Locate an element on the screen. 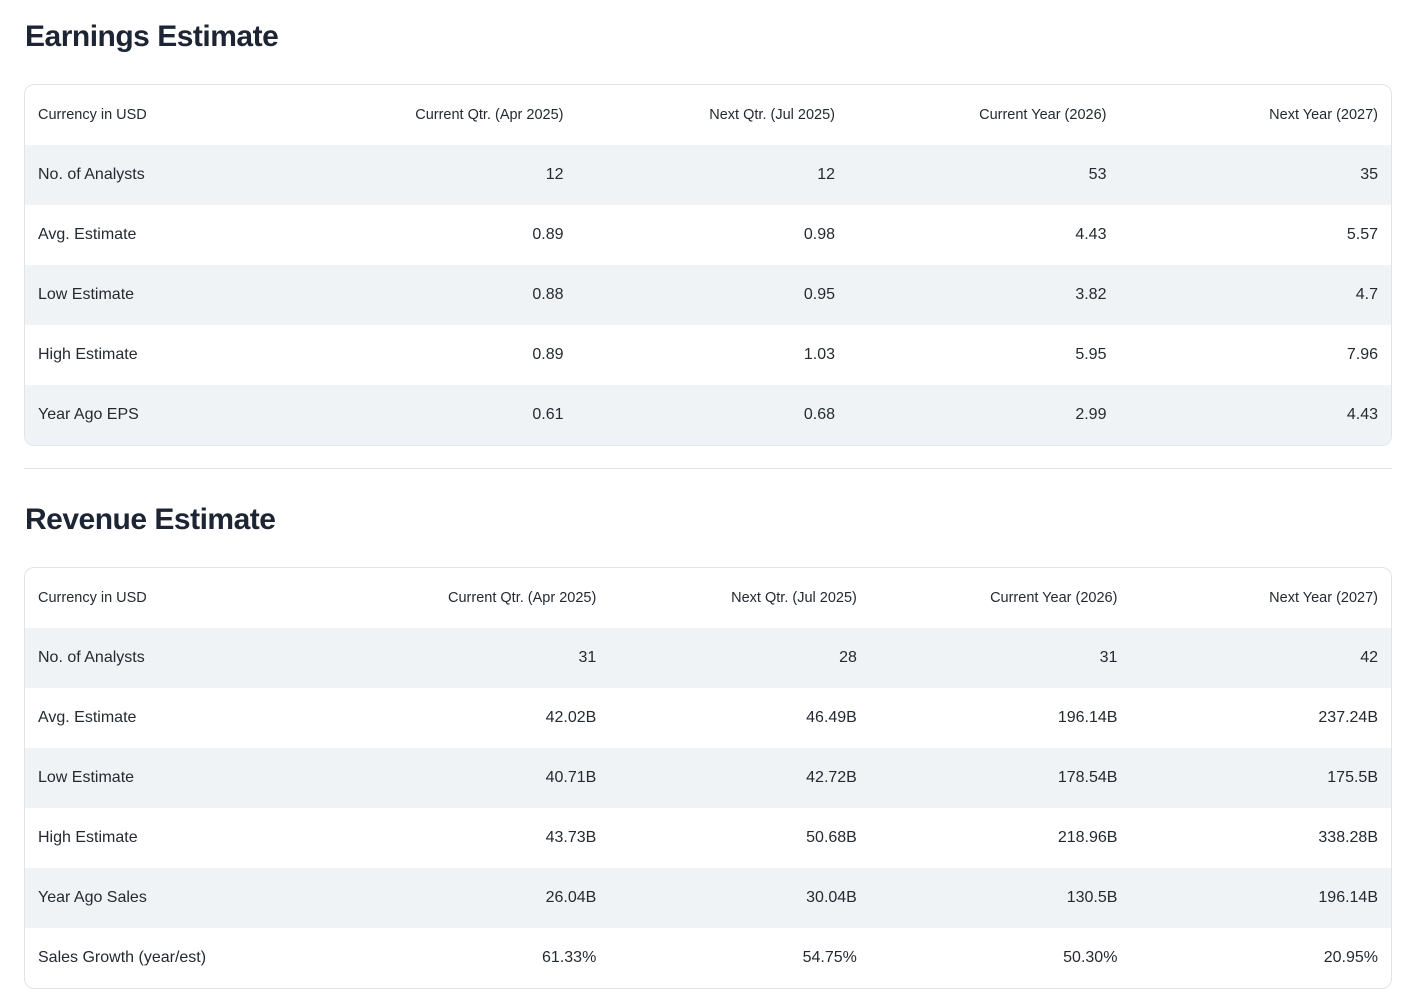 The width and height of the screenshot is (1405, 995). cell-value: 42 is located at coordinates (1369, 657).